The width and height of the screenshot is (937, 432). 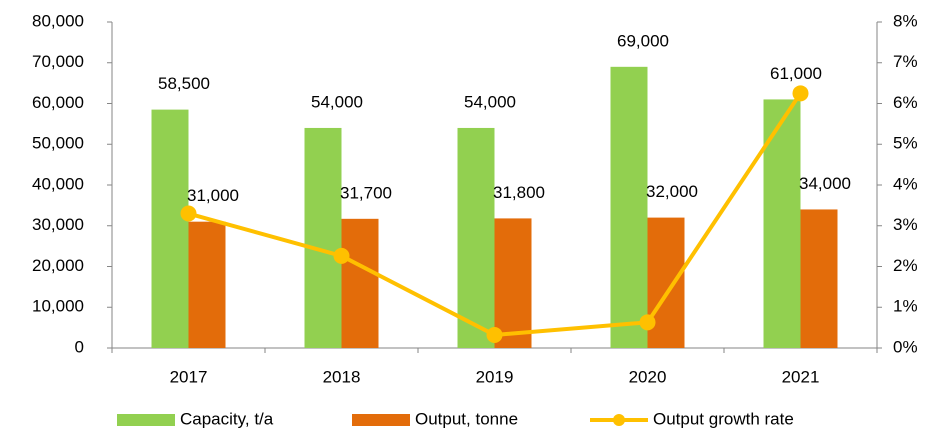 I want to click on x-tick-label: 2021, so click(x=801, y=376).